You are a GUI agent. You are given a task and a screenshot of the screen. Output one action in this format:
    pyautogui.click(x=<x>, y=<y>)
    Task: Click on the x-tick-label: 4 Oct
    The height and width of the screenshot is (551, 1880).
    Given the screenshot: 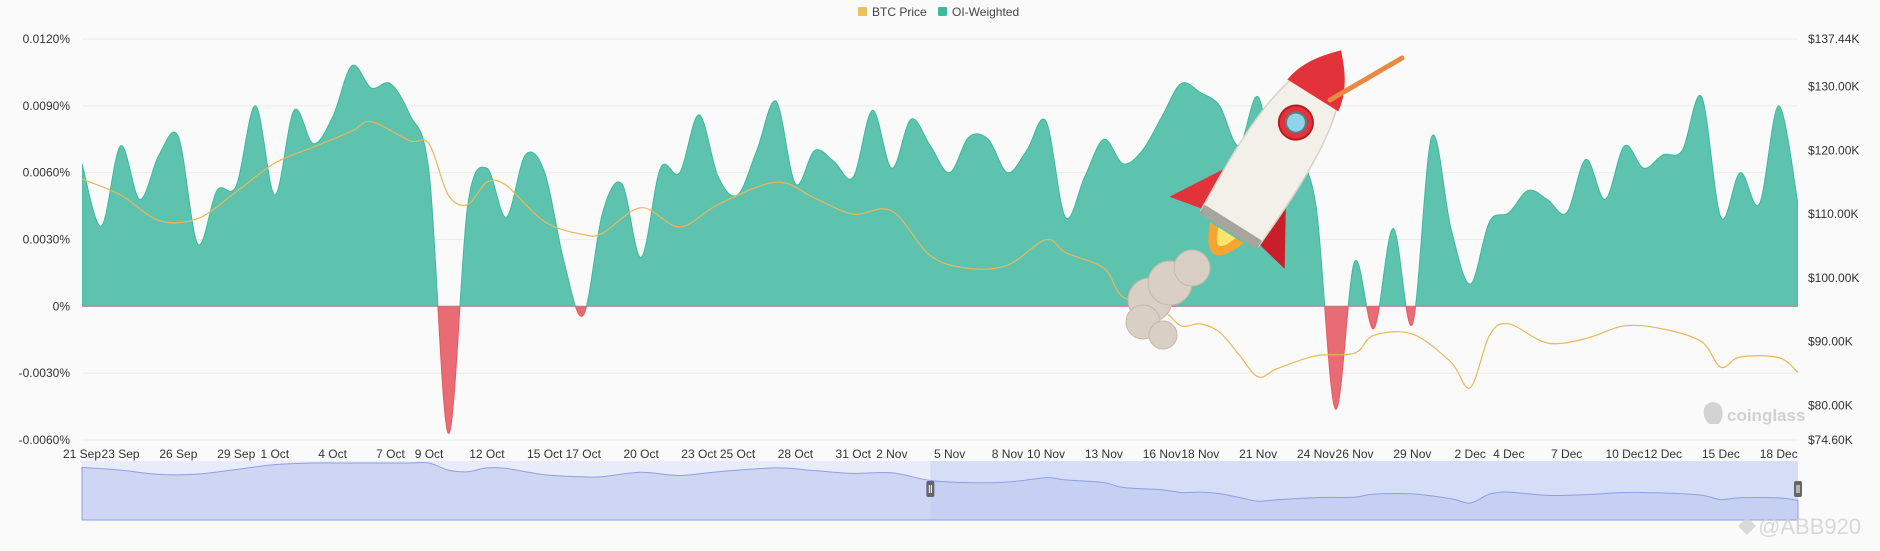 What is the action you would take?
    pyautogui.click(x=332, y=454)
    